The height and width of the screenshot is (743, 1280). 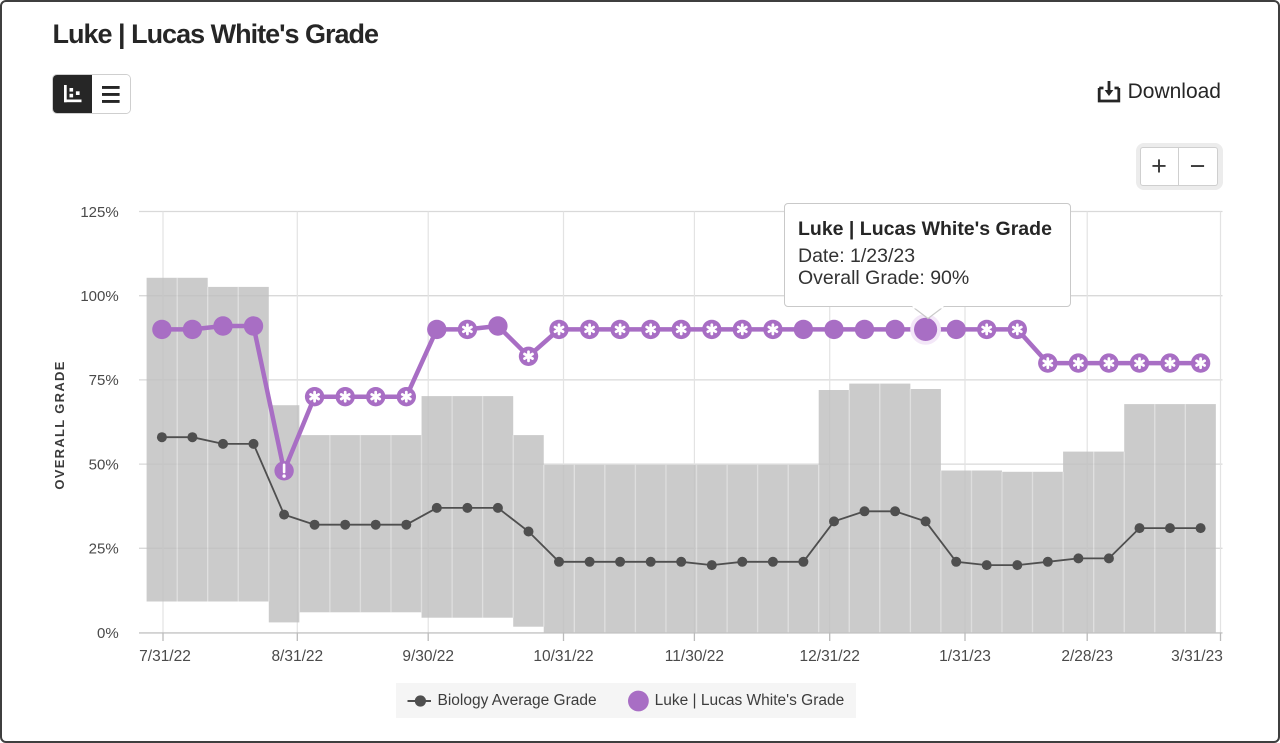 I want to click on svg-text: OVERALL GRADE, so click(x=59, y=424).